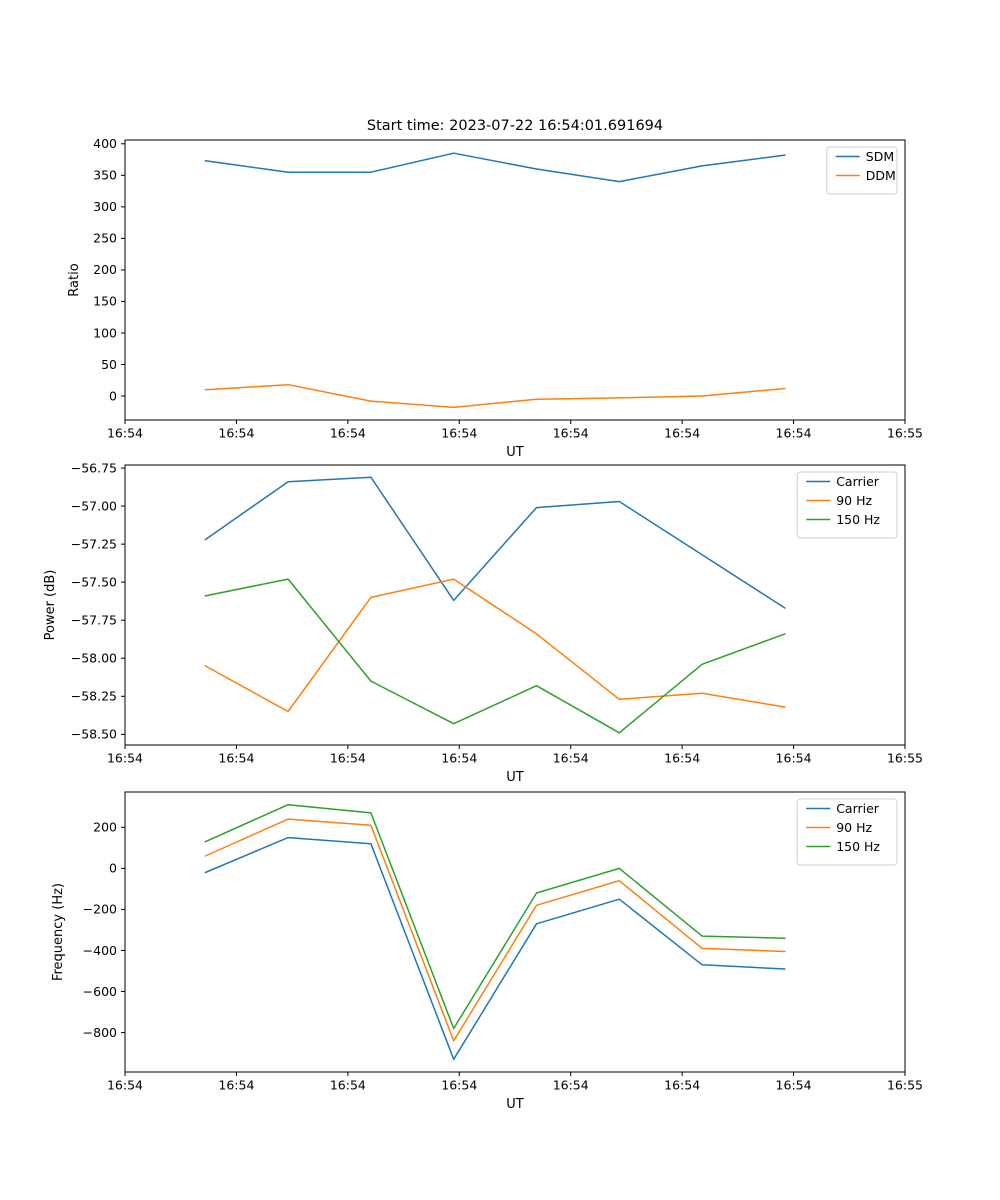 This screenshot has height=1200, width=1000. Describe the element at coordinates (100, 991) in the screenshot. I see `y-tick-label: −600` at that location.